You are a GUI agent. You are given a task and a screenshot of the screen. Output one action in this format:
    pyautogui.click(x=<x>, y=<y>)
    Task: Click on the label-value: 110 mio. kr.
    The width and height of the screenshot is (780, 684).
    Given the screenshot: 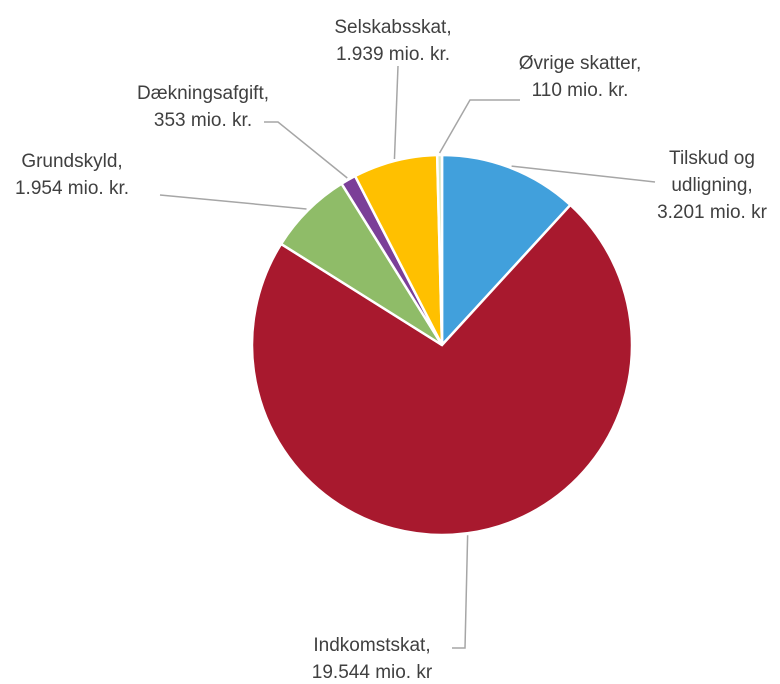 What is the action you would take?
    pyautogui.click(x=580, y=90)
    